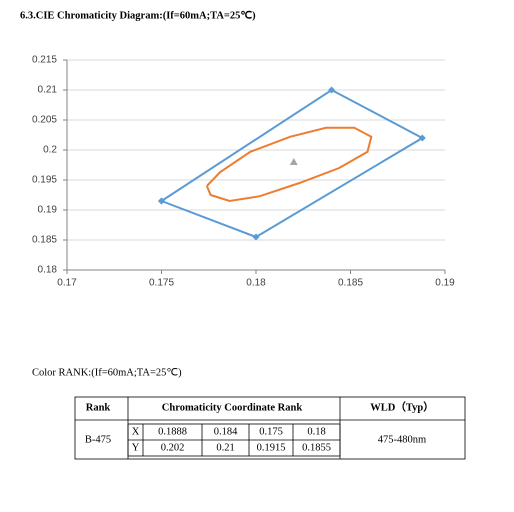 This screenshot has height=512, width=514. What do you see at coordinates (44, 60) in the screenshot?
I see `y-tick-label: 0.215` at bounding box center [44, 60].